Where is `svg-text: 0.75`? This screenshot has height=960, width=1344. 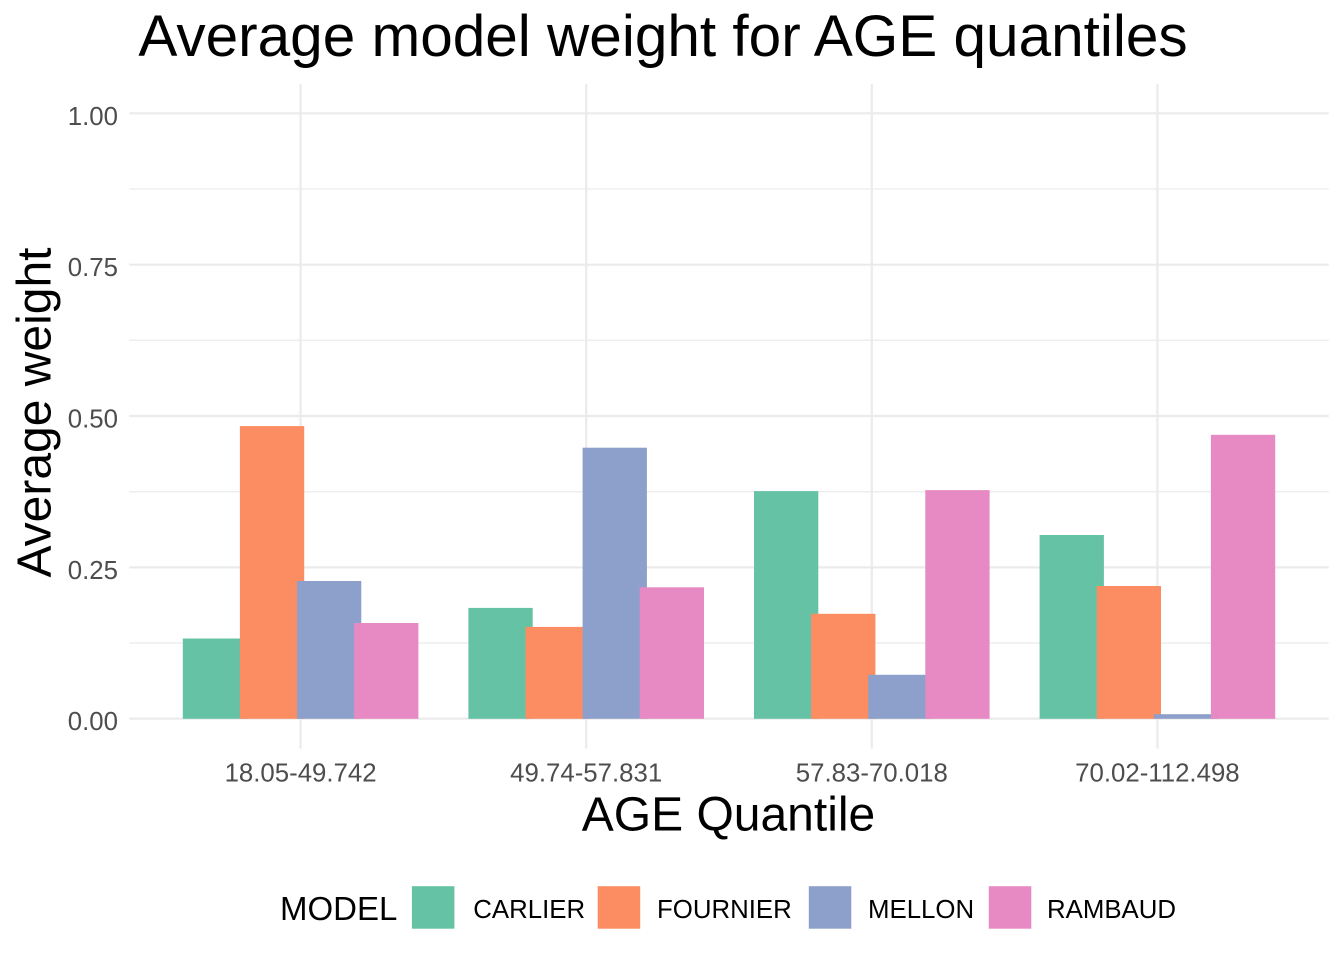 svg-text: 0.75 is located at coordinates (93, 268).